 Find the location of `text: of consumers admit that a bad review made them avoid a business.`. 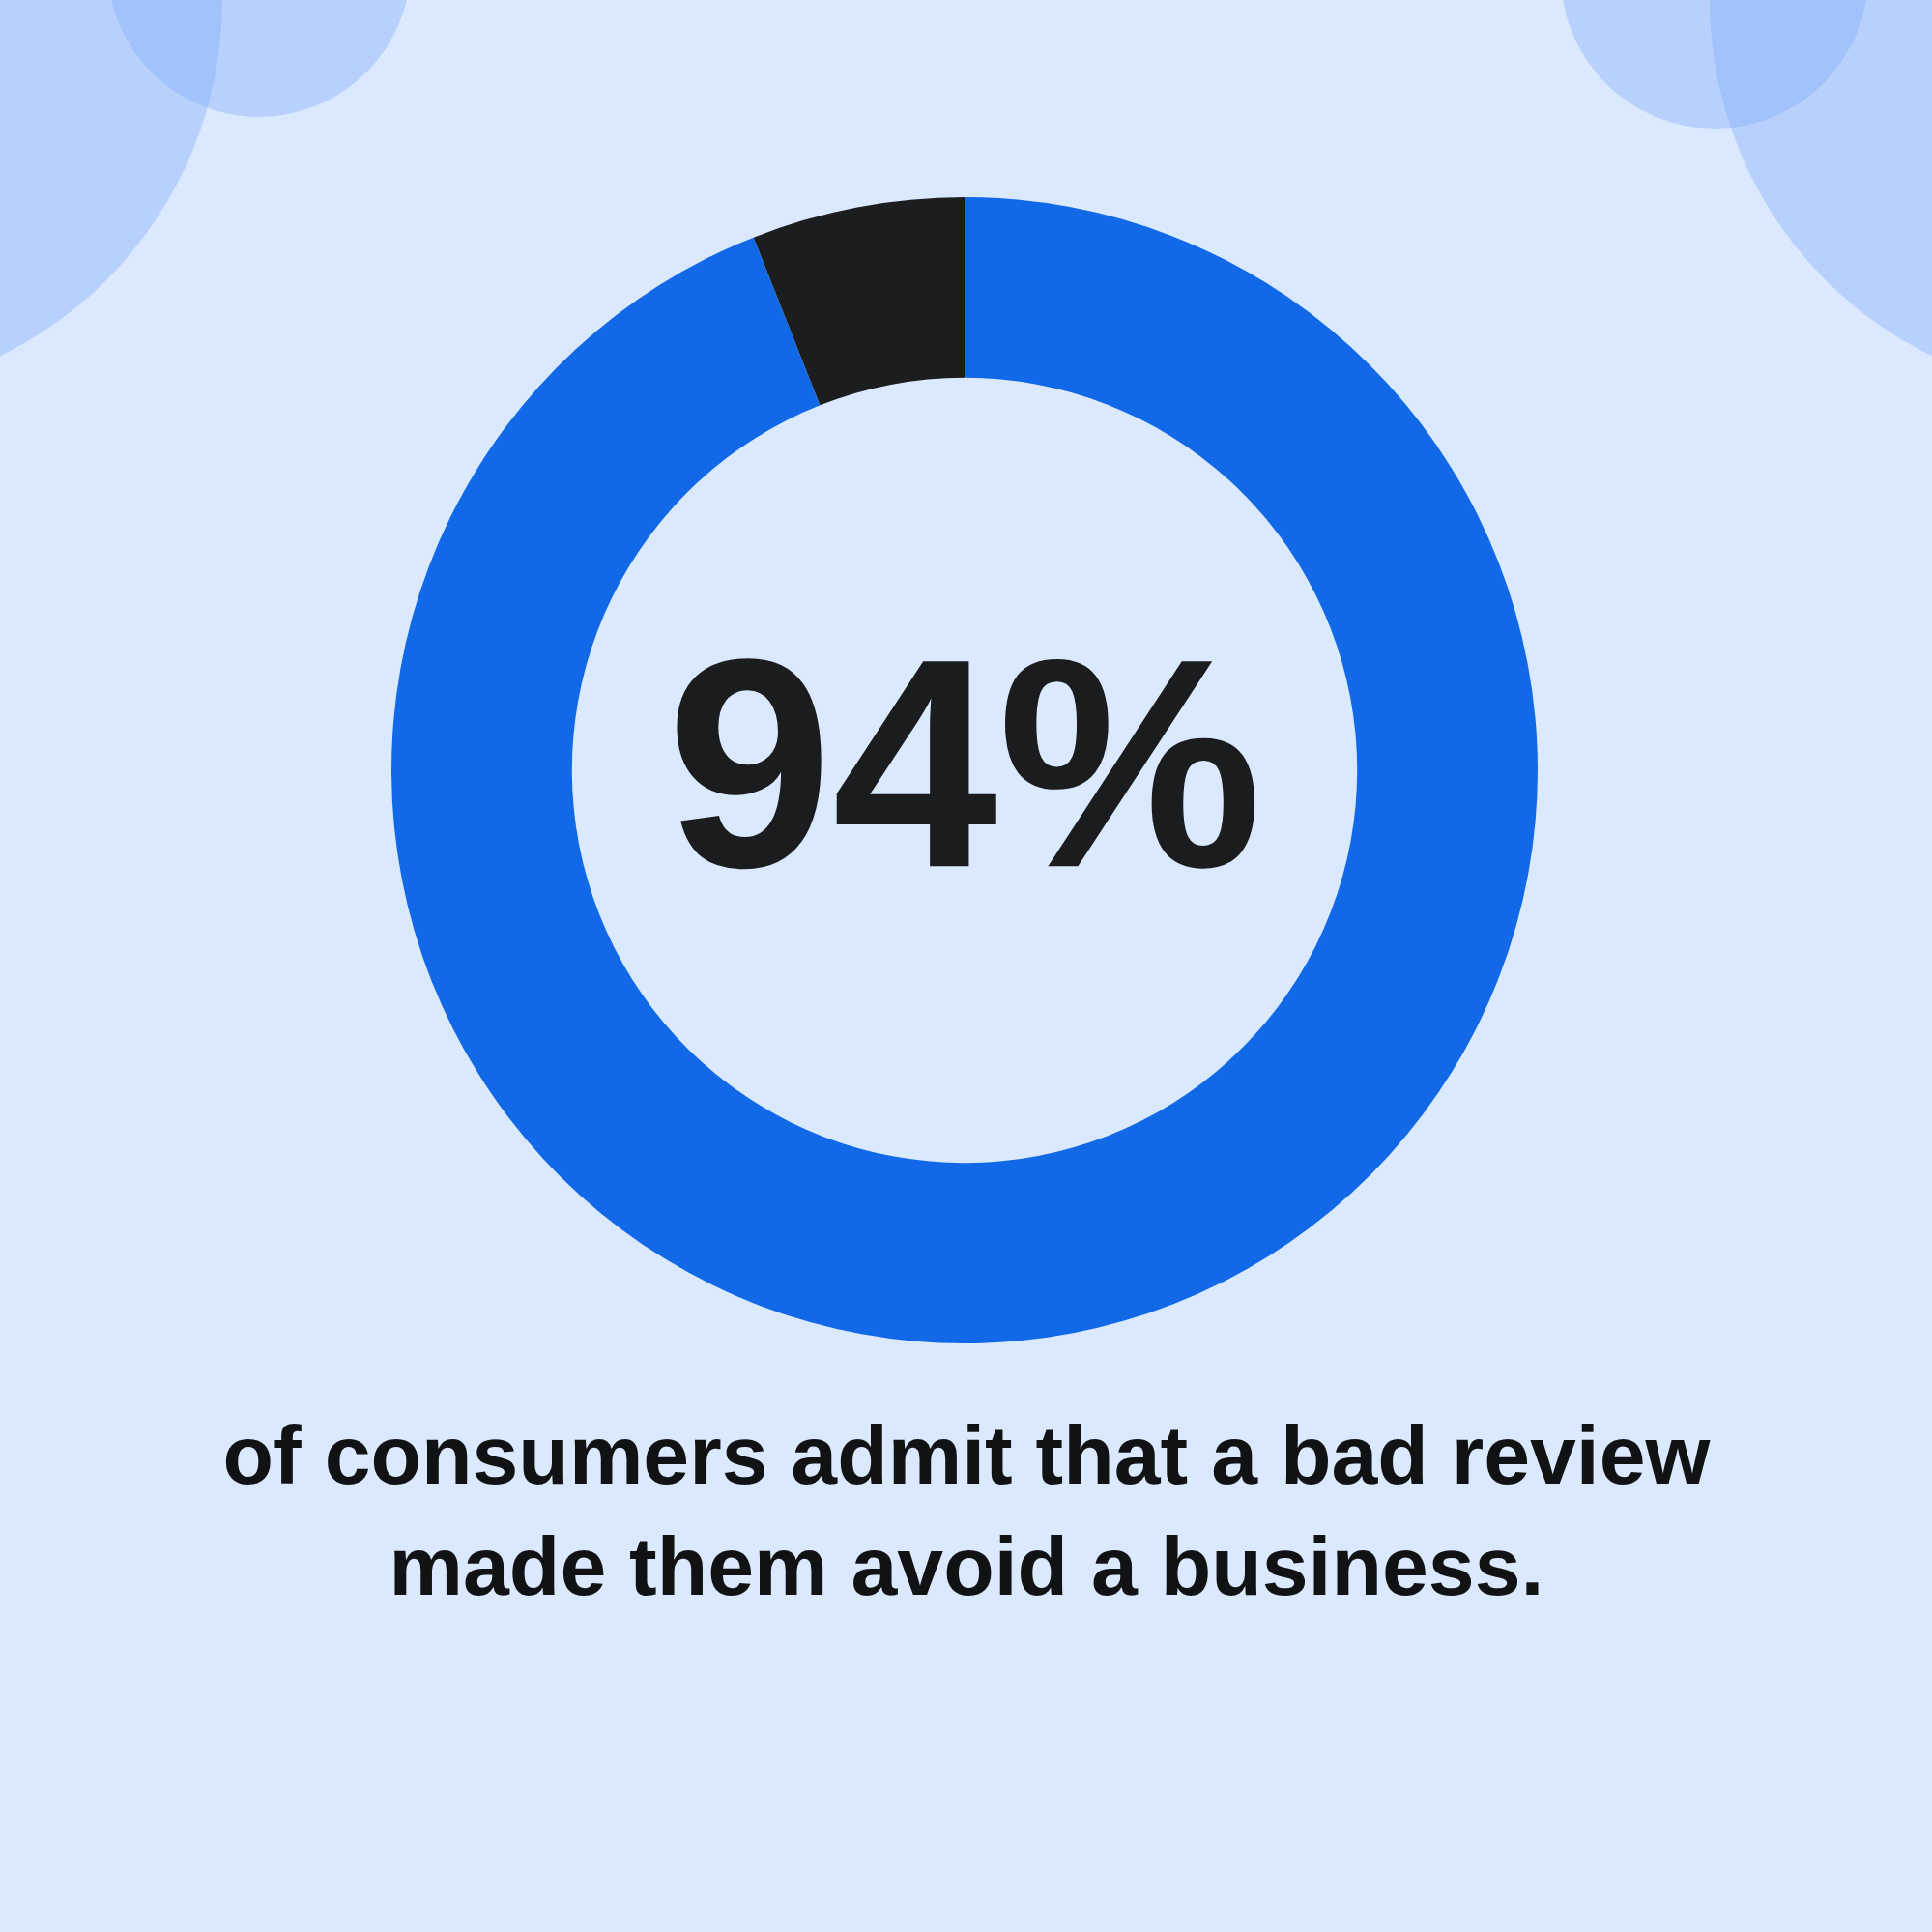

text: of consumers admit that a bad review made them avoid a business. is located at coordinates (966, 1510).